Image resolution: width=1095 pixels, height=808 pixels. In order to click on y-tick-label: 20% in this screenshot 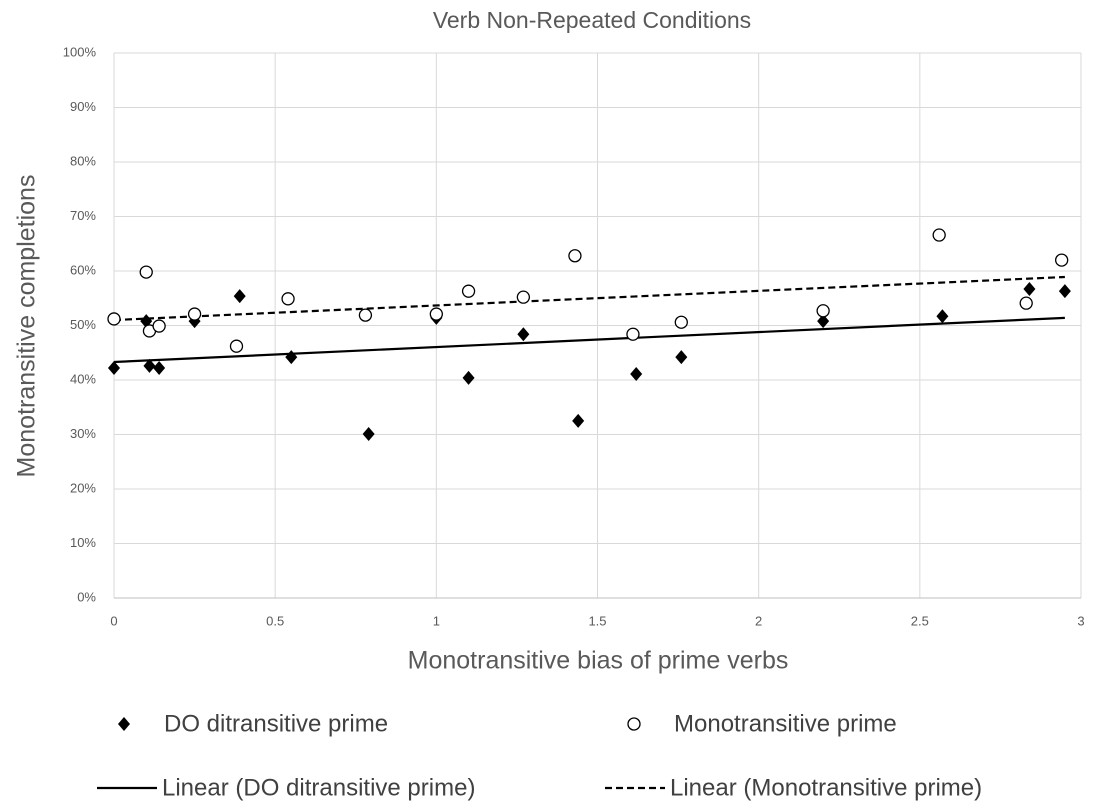, I will do `click(83, 487)`.